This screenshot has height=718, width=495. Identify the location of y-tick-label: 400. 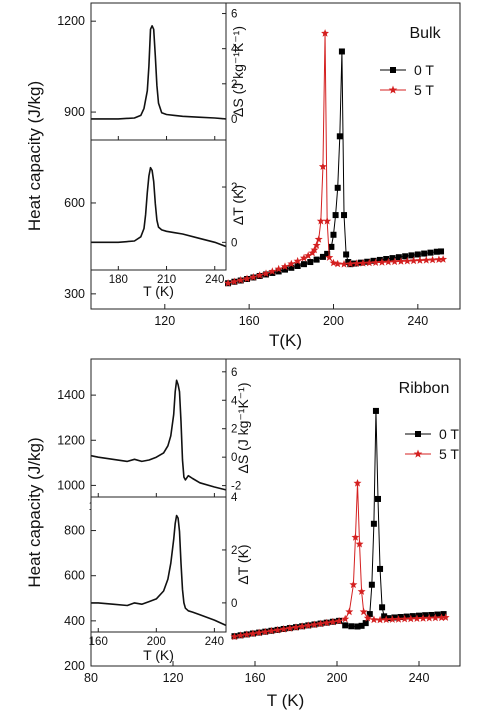
(74, 621).